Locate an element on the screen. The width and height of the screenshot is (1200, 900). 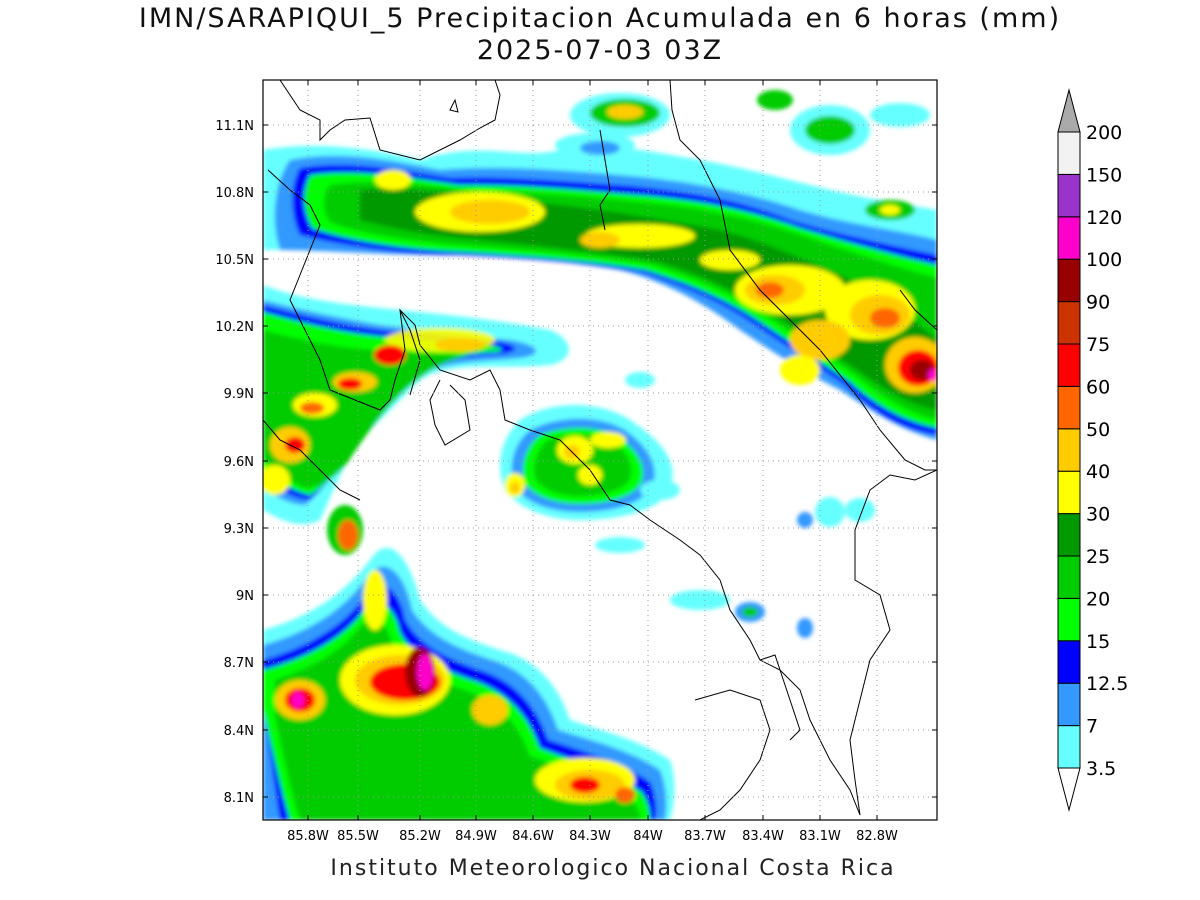
lat-tick-label: 10.5N is located at coordinates (234, 260).